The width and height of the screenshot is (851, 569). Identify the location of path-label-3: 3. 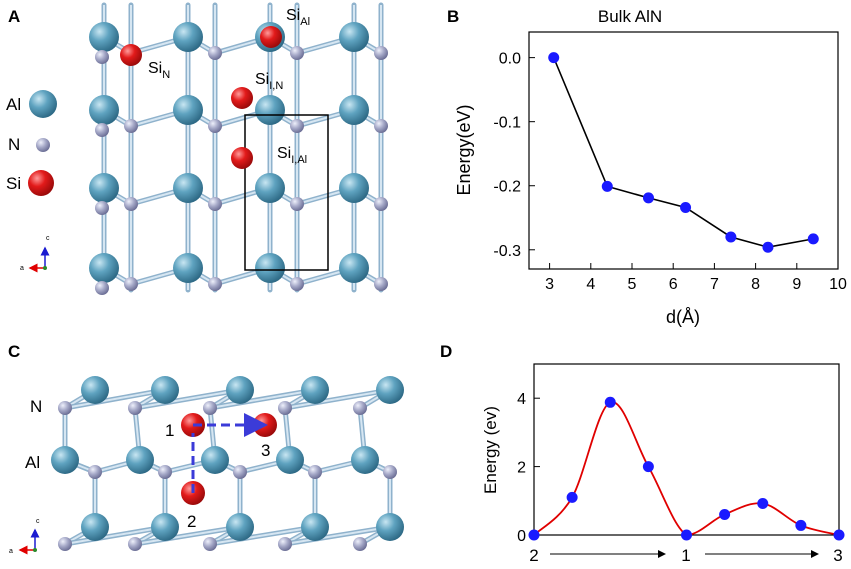
(837, 555).